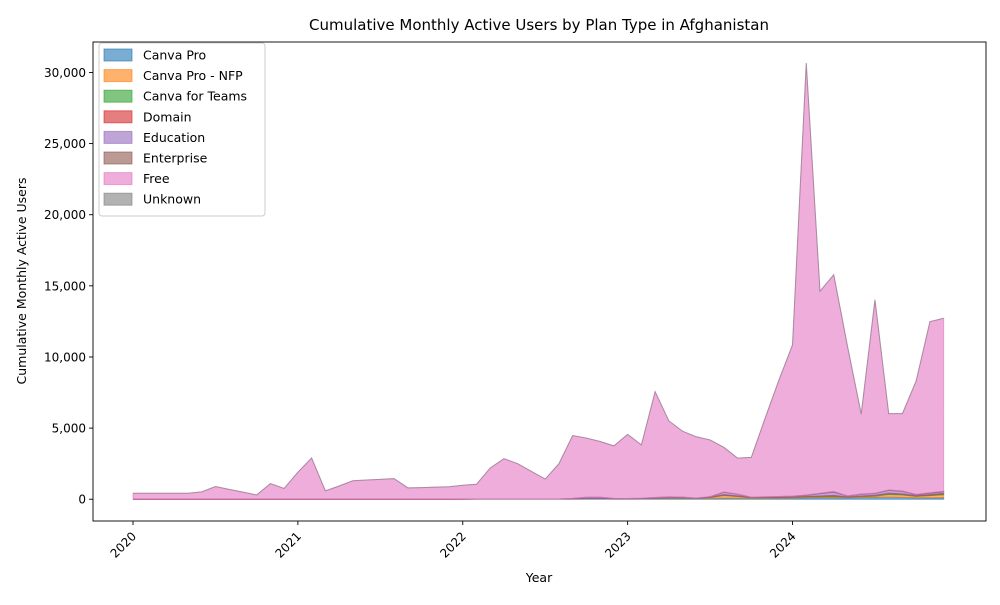 This screenshot has height=605, width=1000. I want to click on legend-label: Enterprise, so click(175, 158).